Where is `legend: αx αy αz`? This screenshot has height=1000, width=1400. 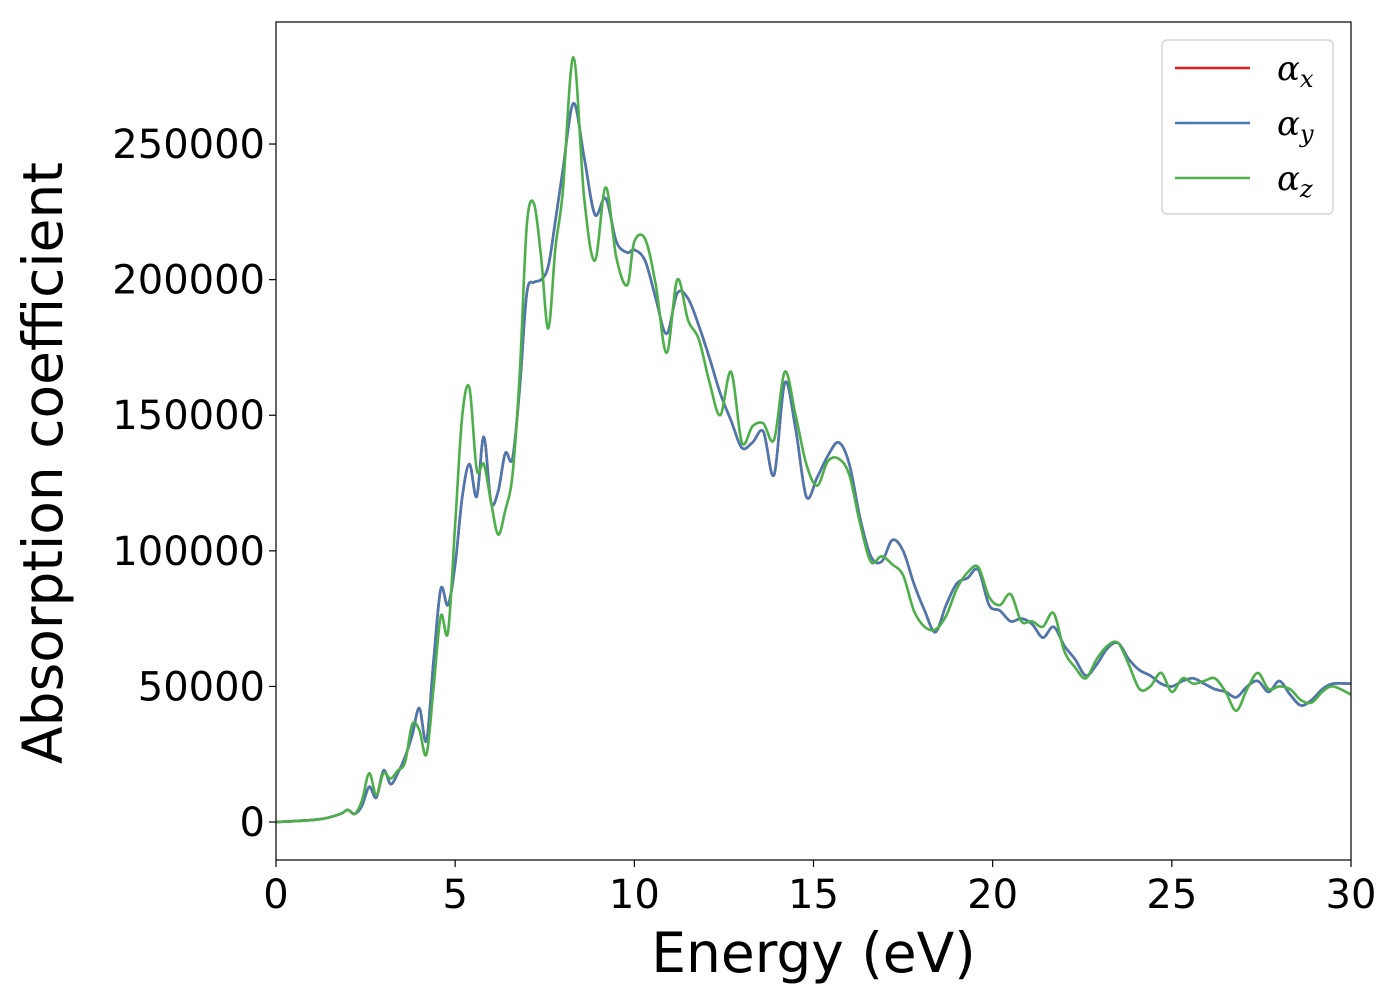 legend: αx αy αz is located at coordinates (1247, 127).